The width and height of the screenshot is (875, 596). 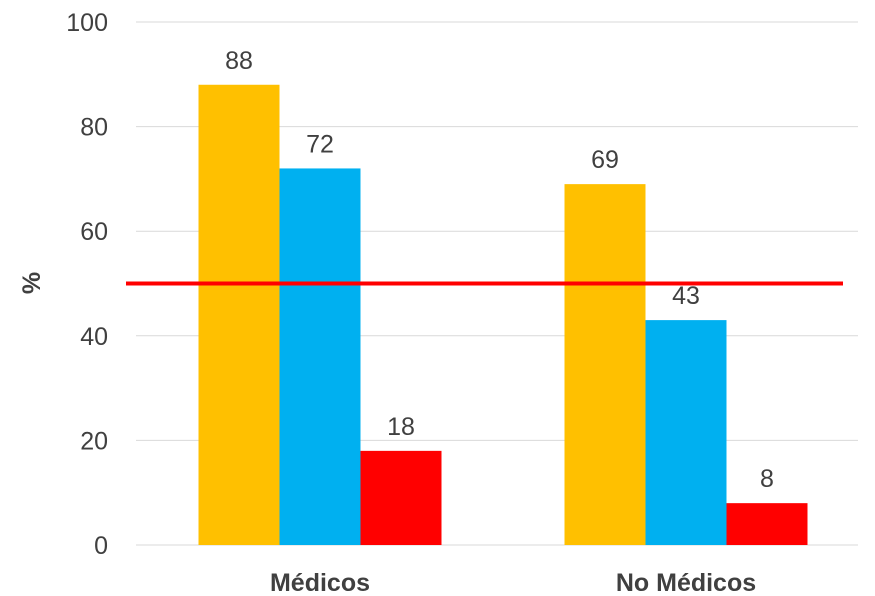 I want to click on data-label: 8, so click(x=767, y=479).